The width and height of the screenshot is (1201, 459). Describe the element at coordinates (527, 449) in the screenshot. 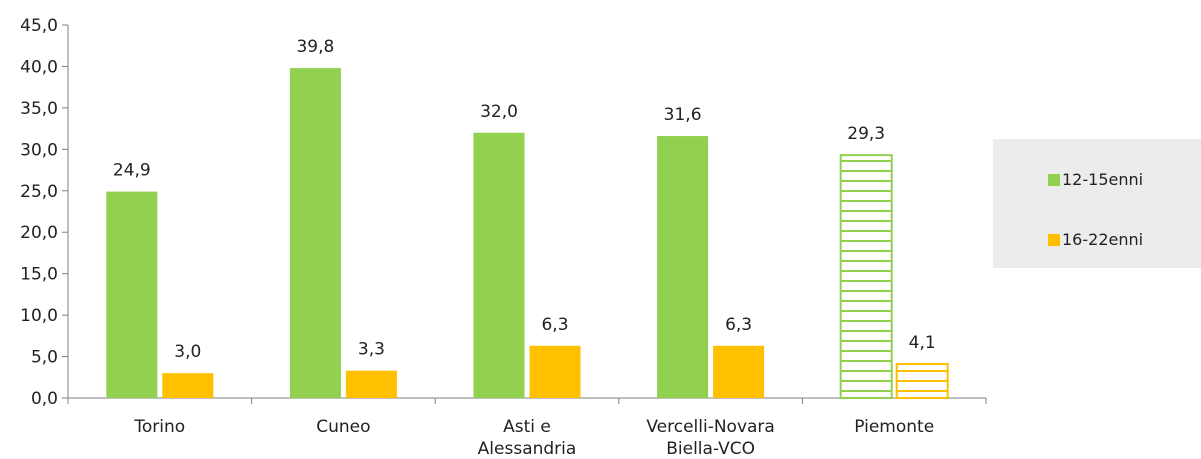

I see `category-label: Alessandria` at that location.